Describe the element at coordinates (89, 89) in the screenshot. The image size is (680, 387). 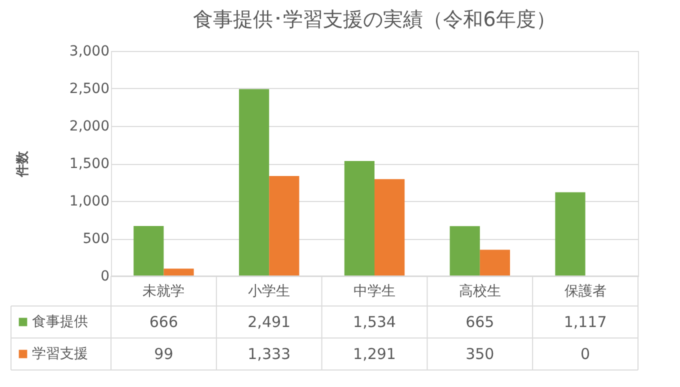
I see `y-tick-label: 2,500` at that location.